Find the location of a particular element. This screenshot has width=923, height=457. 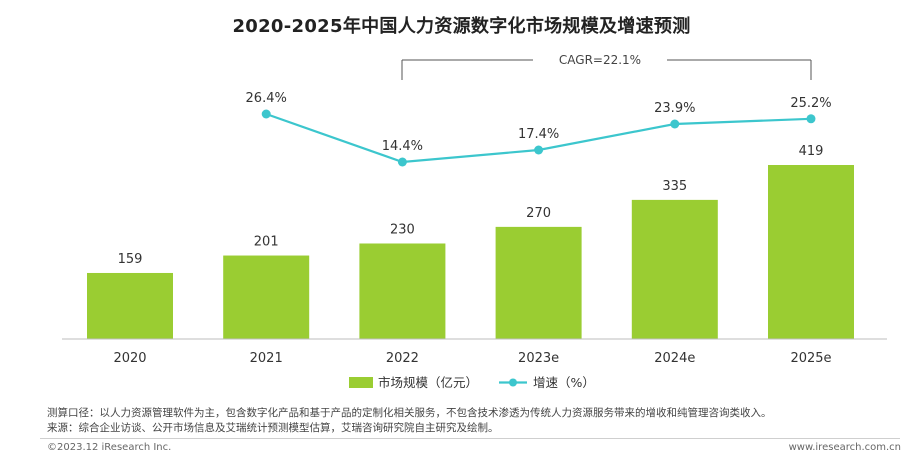

bar-value-label-2021: 201 is located at coordinates (266, 242).